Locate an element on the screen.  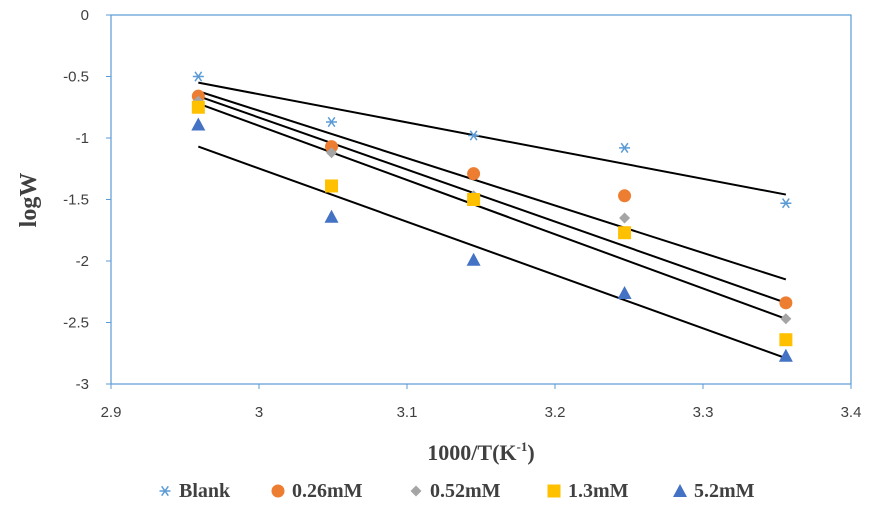
y-tick-label: -1 is located at coordinates (82, 138).